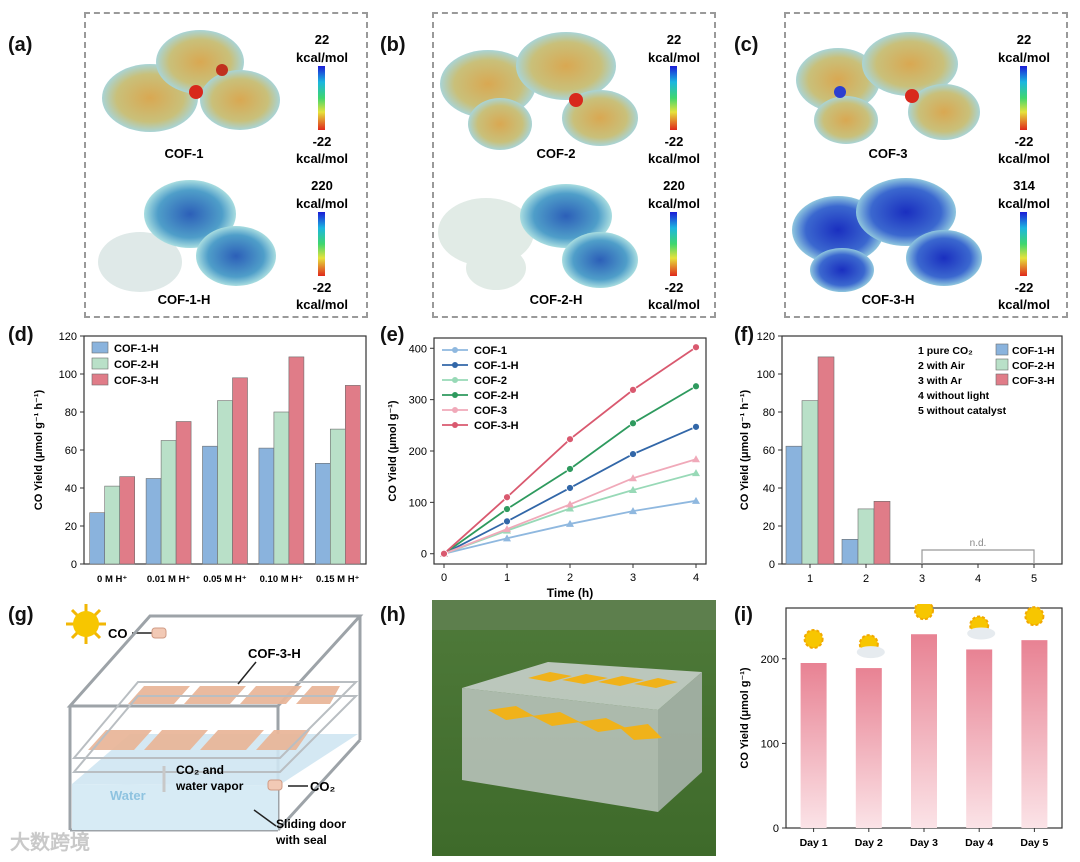  I want to click on x-tick-label: 1, so click(507, 578).